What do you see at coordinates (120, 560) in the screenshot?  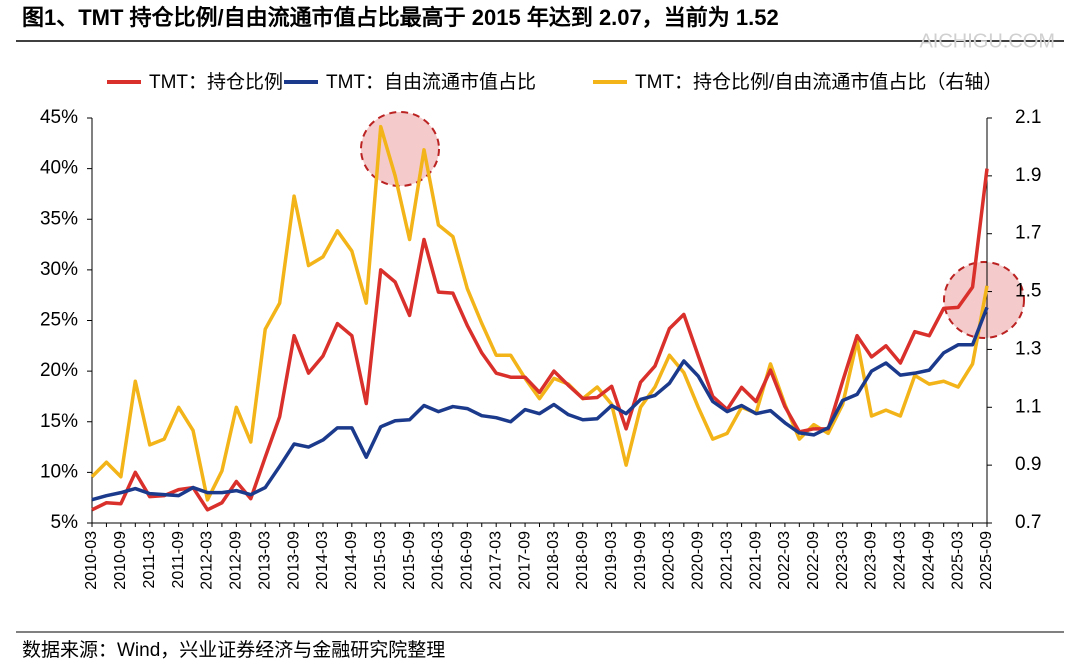 I see `x-tick-label: 2010-09` at bounding box center [120, 560].